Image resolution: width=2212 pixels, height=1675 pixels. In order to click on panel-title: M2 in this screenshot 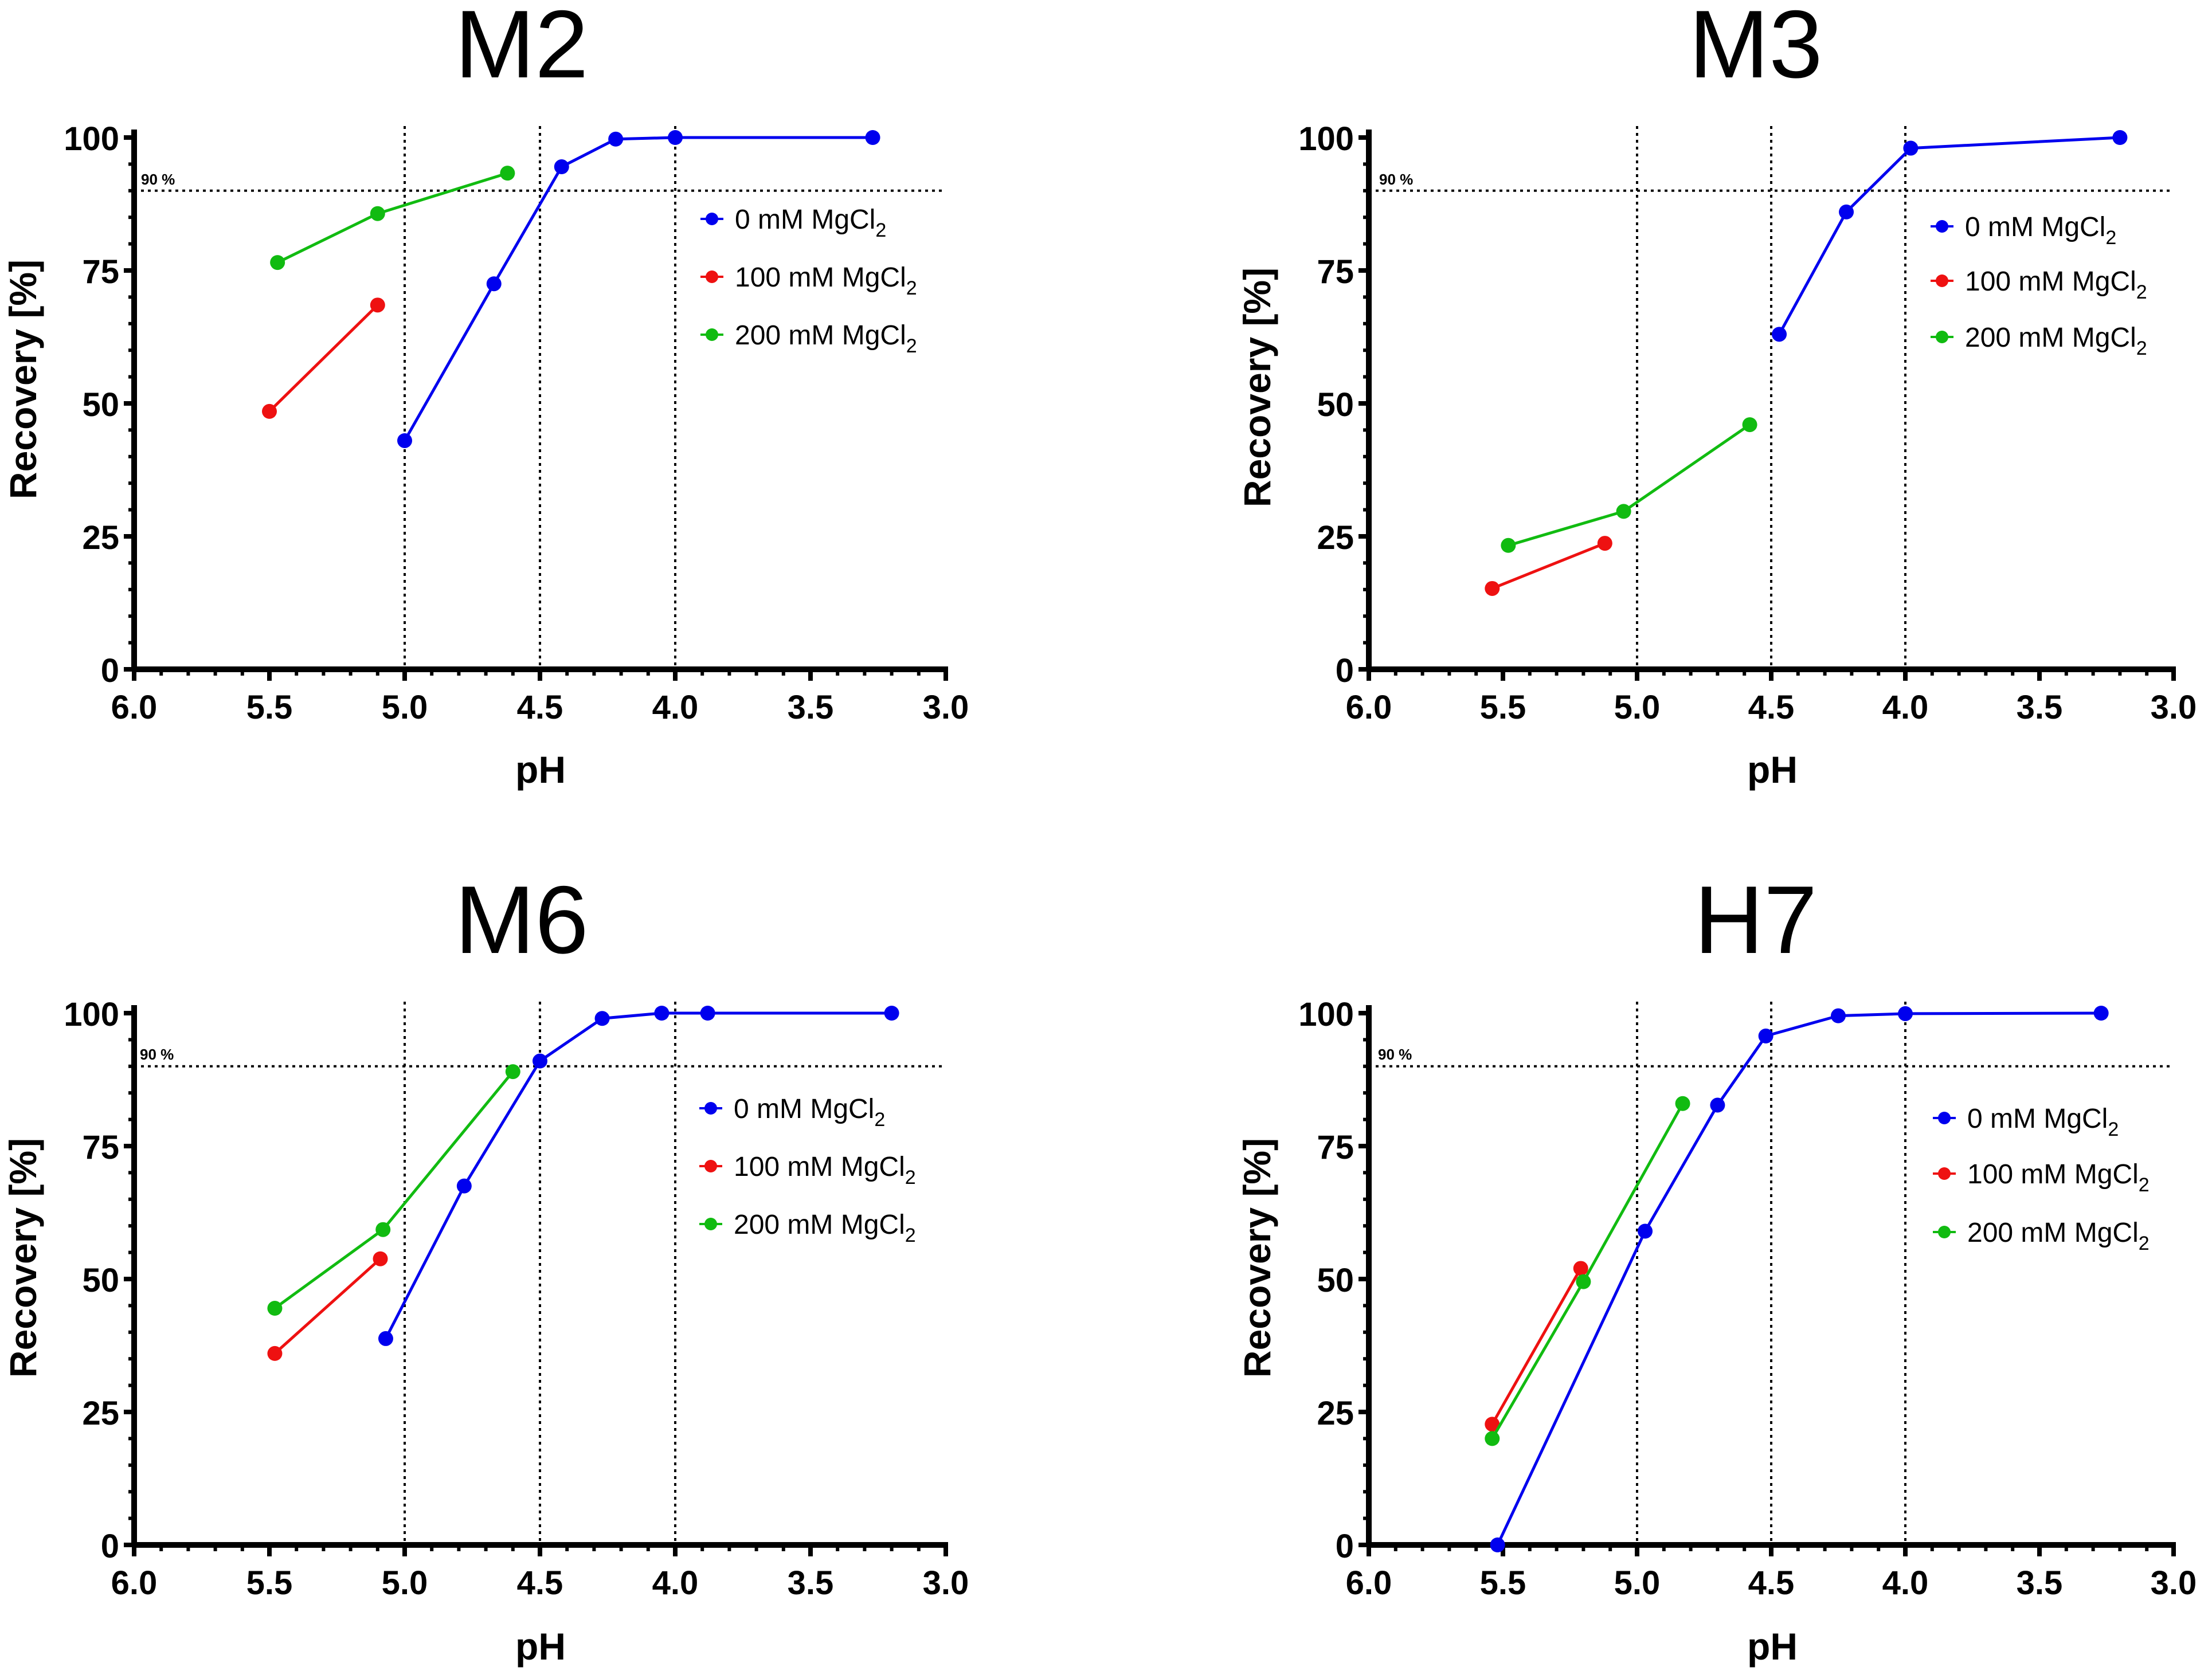, I will do `click(521, 49)`.